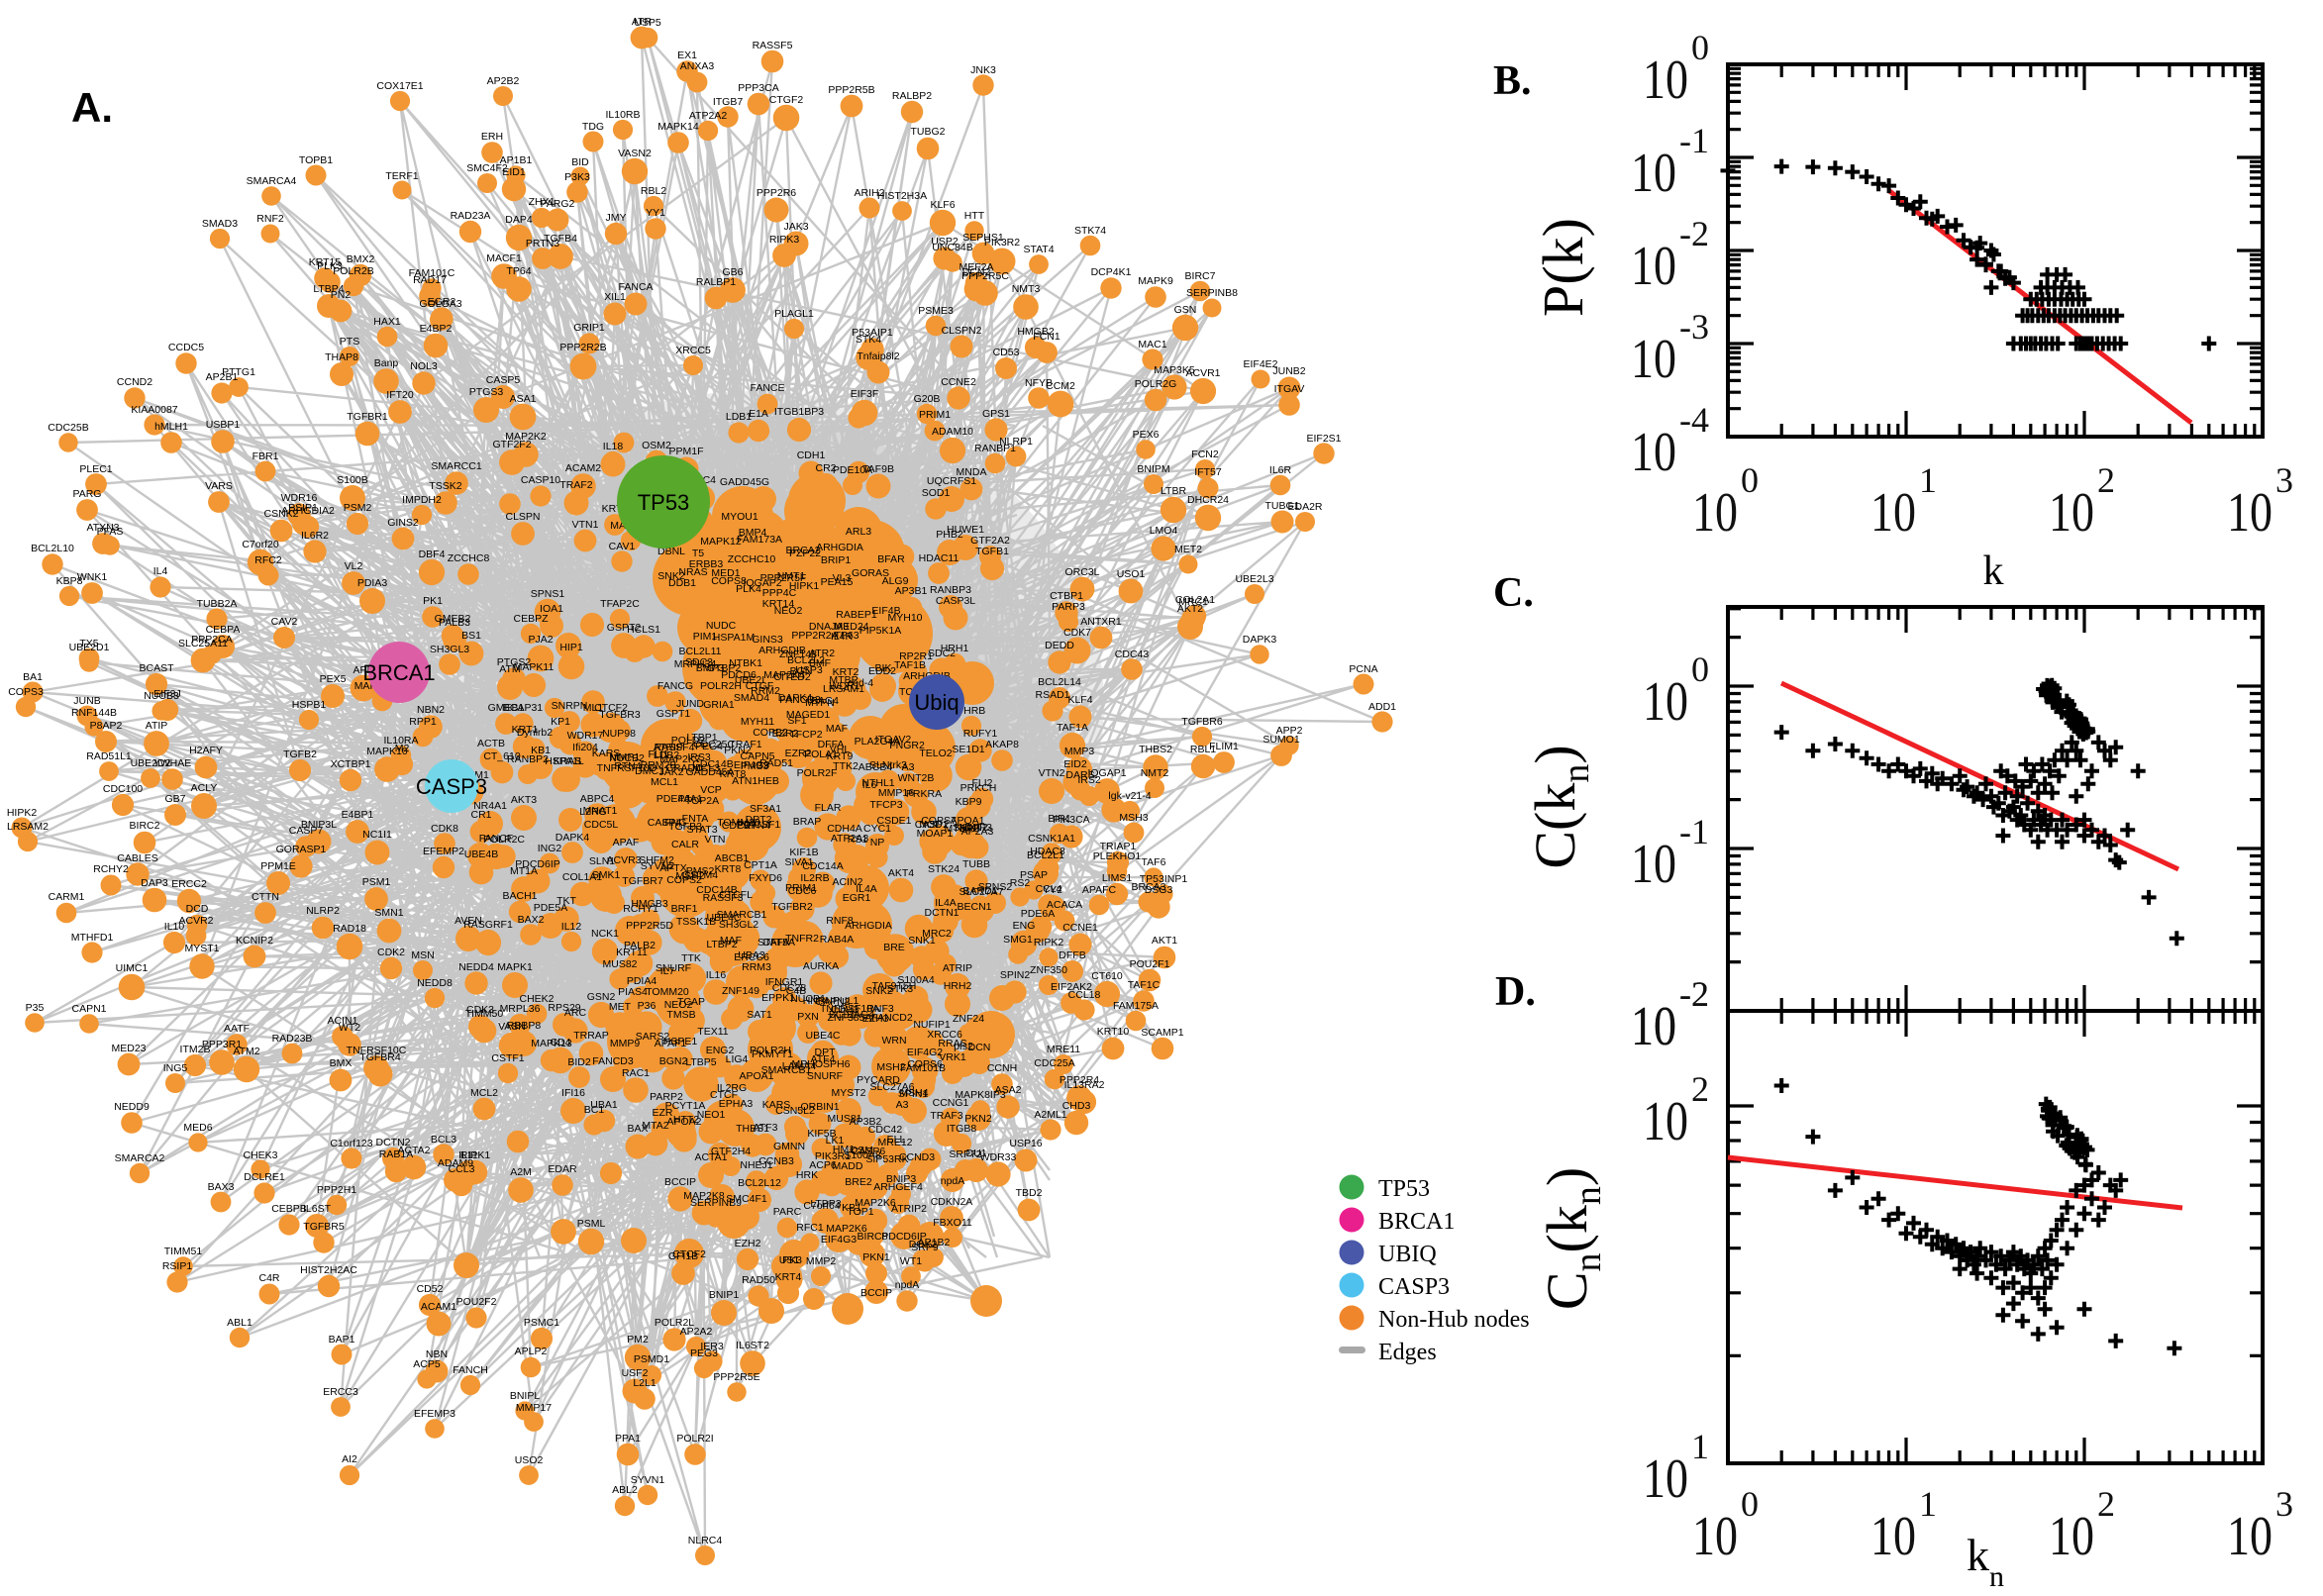 This screenshot has width=2323, height=1596. What do you see at coordinates (1079, 700) in the screenshot?
I see `svg-text: KLF4` at bounding box center [1079, 700].